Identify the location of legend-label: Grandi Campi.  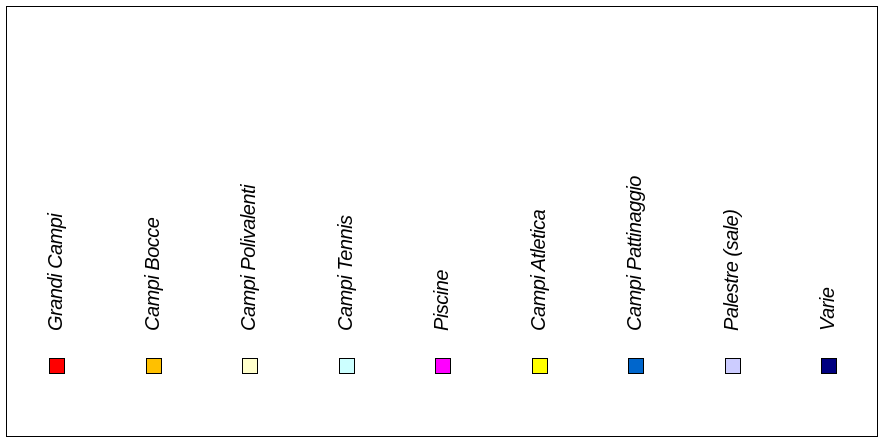
(56, 272).